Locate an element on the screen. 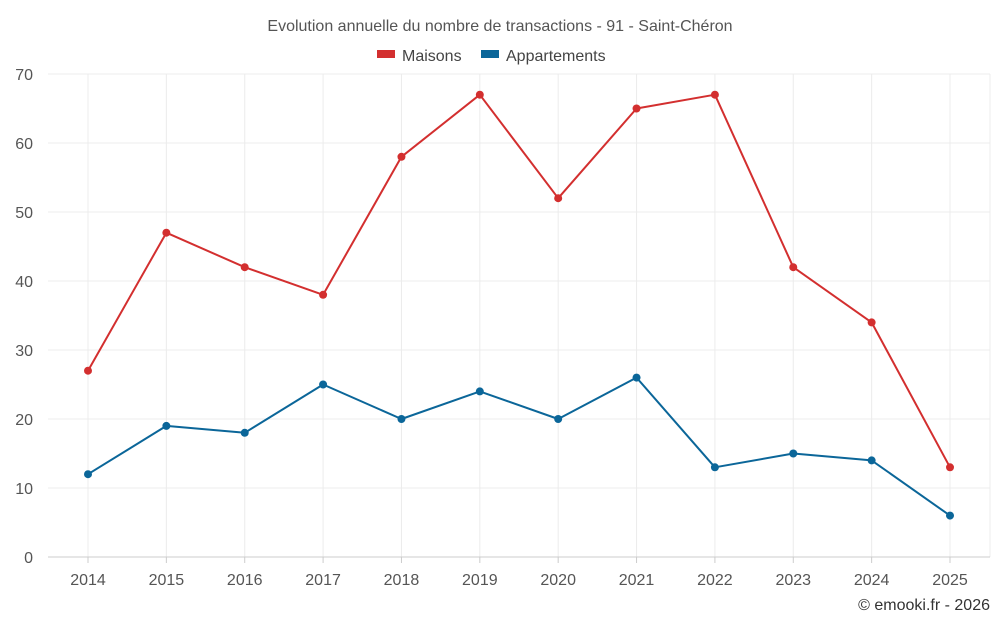 Image resolution: width=1000 pixels, height=625 pixels. legend-item-maisons: Maisons is located at coordinates (419, 56).